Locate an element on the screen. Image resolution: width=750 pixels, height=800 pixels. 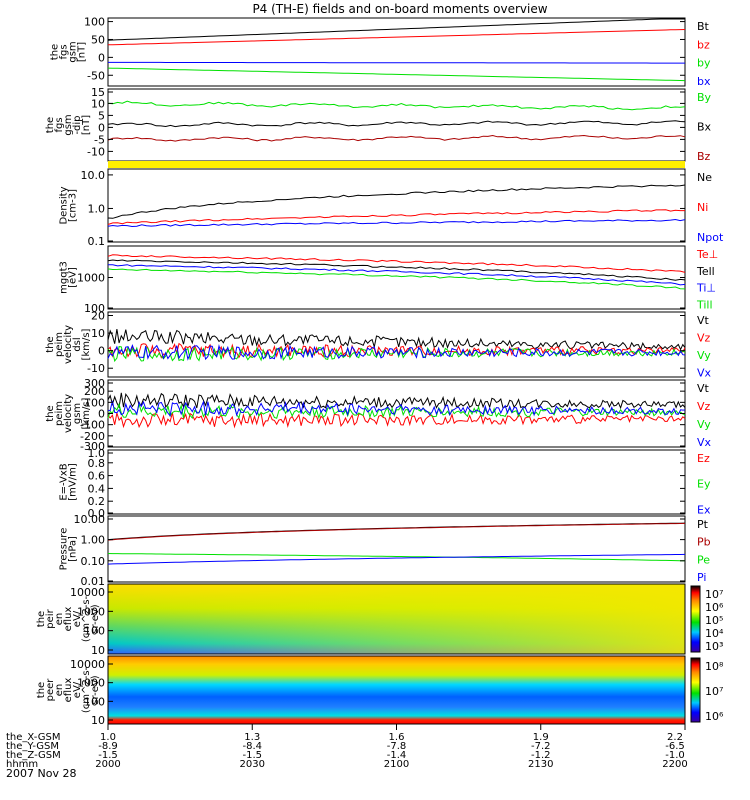
ylabel-line-peir-en-eflux-4: eV/ is located at coordinates (77, 618).